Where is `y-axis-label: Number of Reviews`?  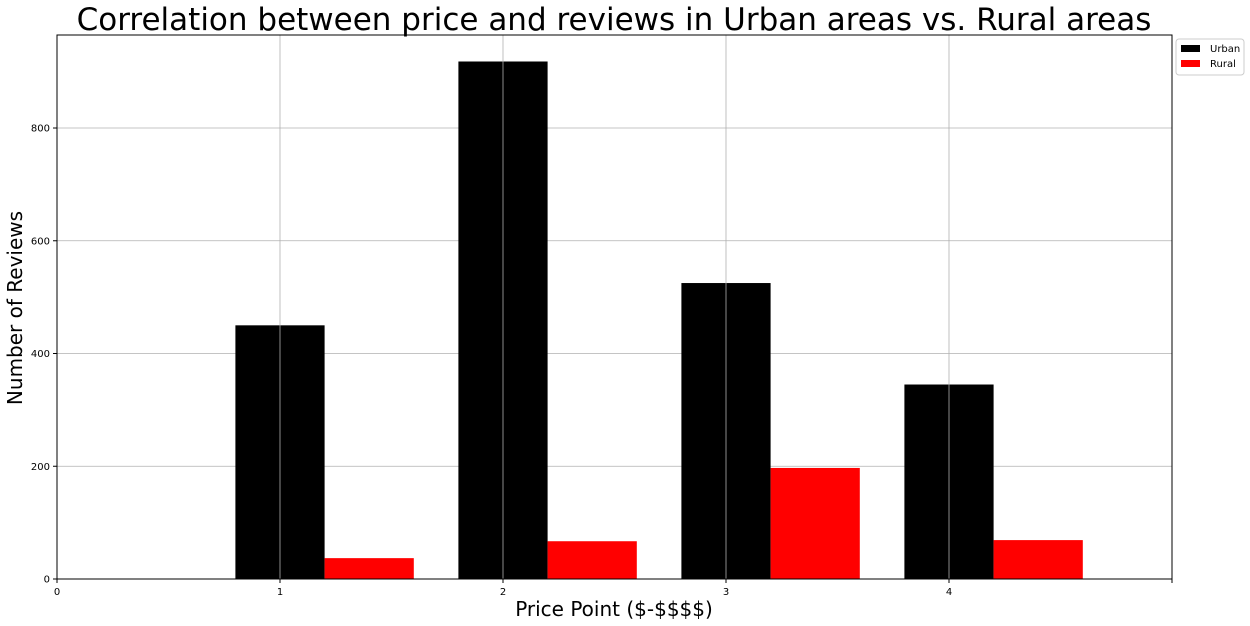 y-axis-label: Number of Reviews is located at coordinates (15, 308).